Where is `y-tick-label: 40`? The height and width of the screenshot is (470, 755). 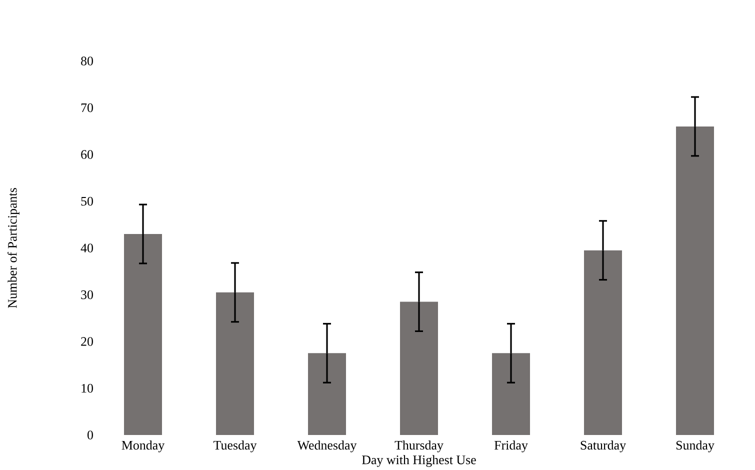
y-tick-label: 40 is located at coordinates (86, 248).